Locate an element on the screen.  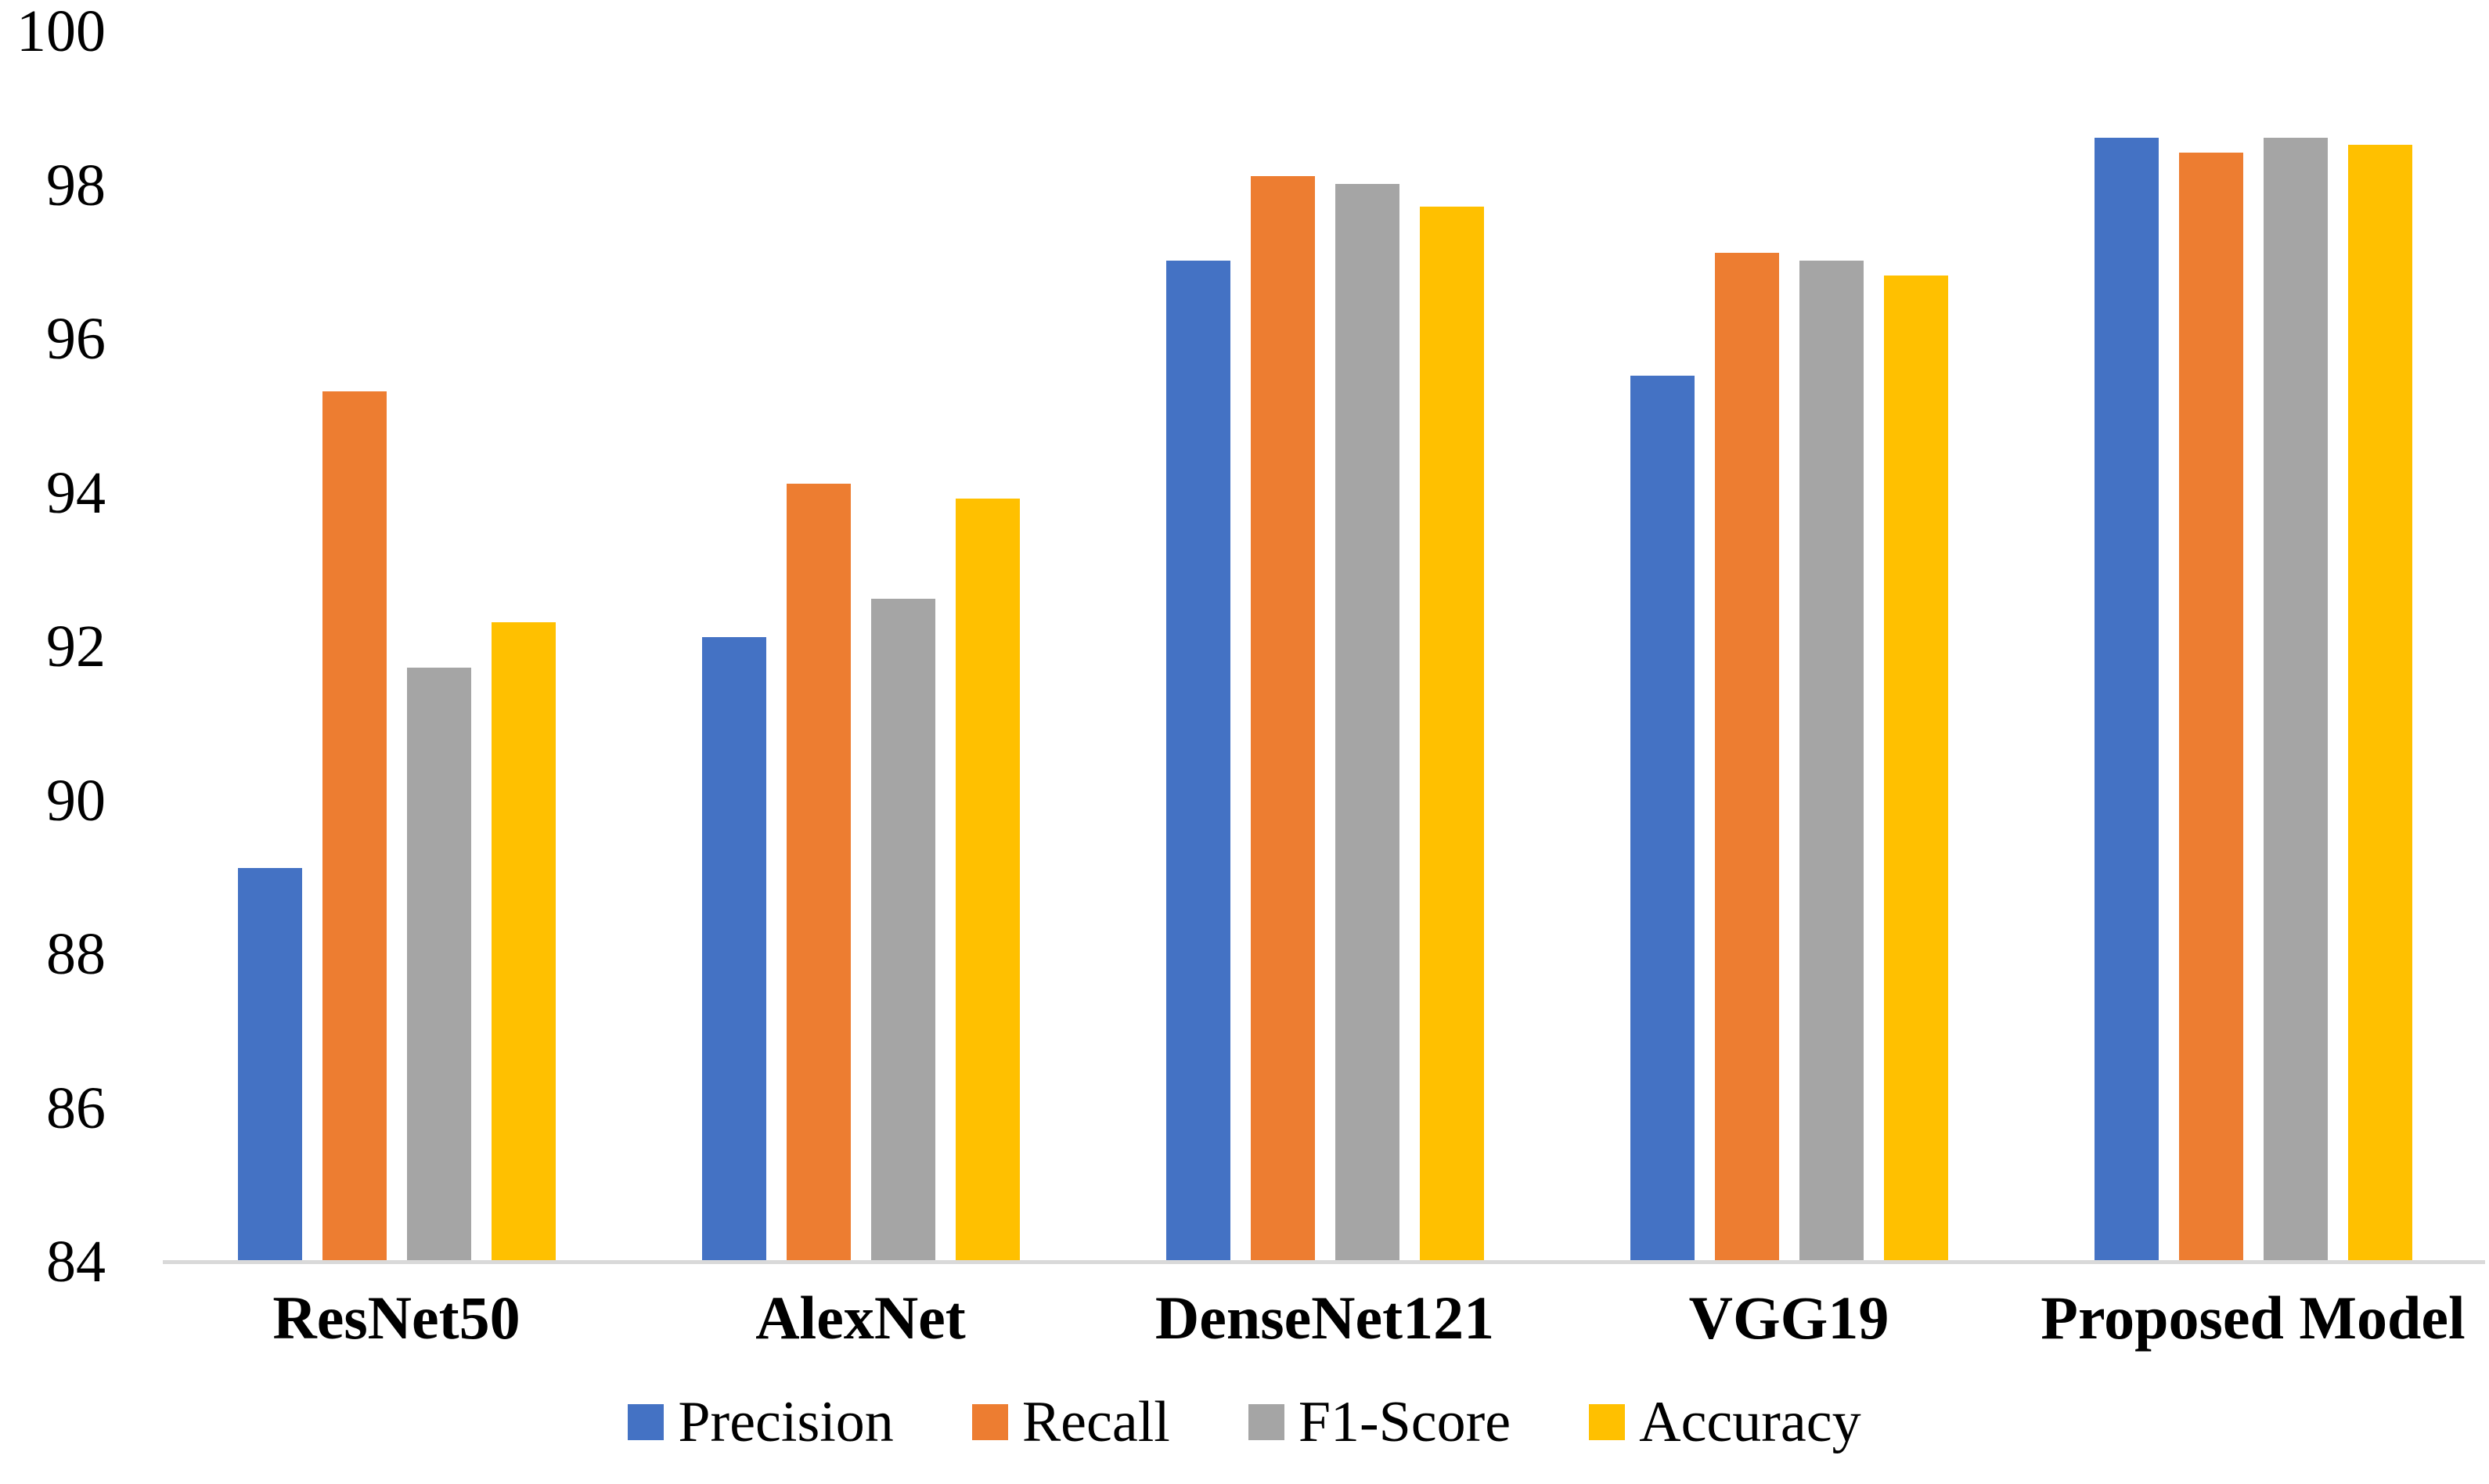
legend-label-recall: Recall is located at coordinates (1095, 1422).